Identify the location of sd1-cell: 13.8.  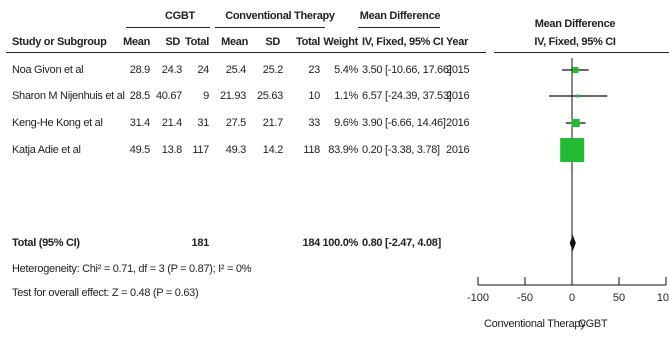
(172, 150).